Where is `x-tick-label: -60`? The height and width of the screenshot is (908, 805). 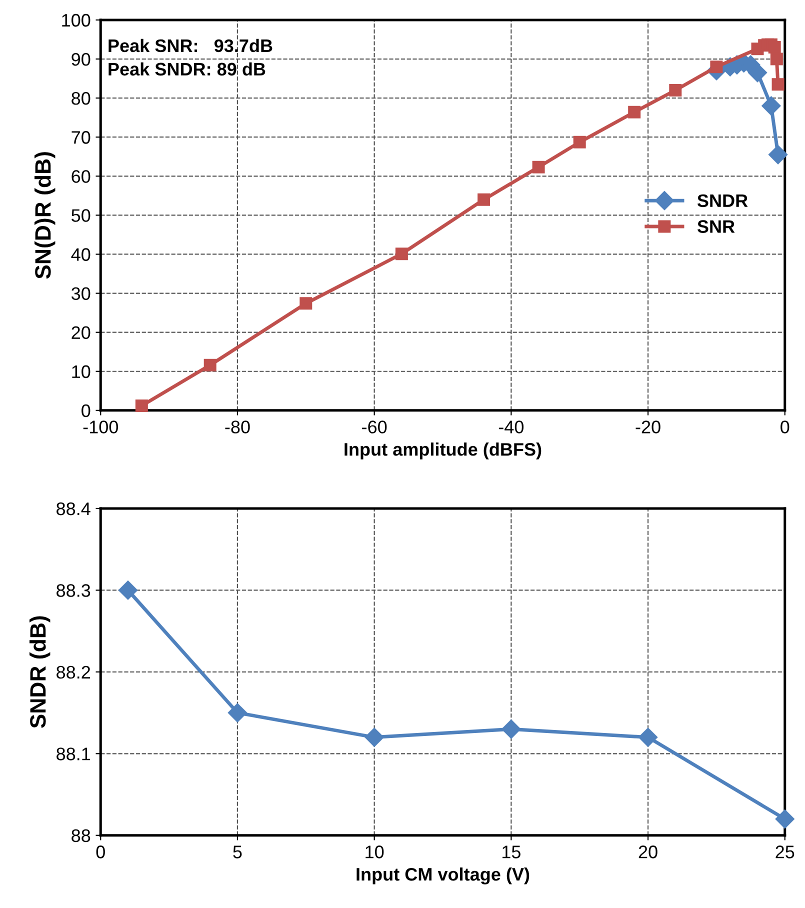 x-tick-label: -60 is located at coordinates (374, 427).